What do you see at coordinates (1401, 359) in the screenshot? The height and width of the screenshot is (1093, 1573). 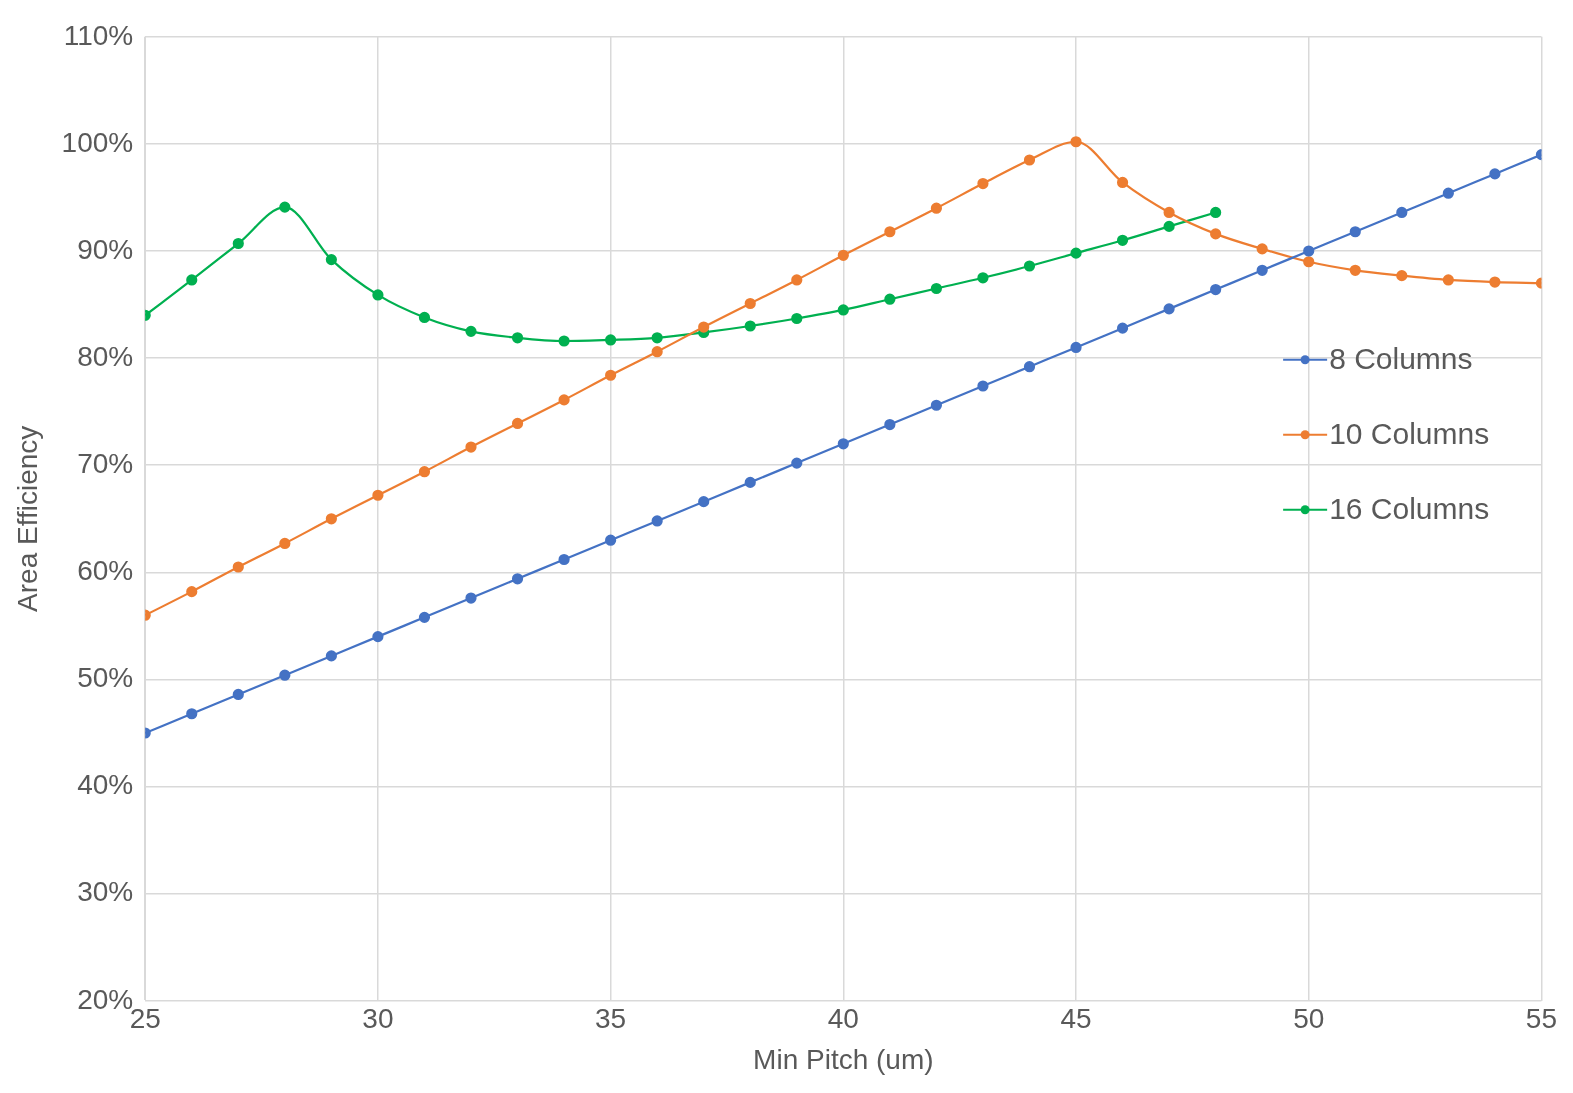 I see `legend-label: 8 Columns` at bounding box center [1401, 359].